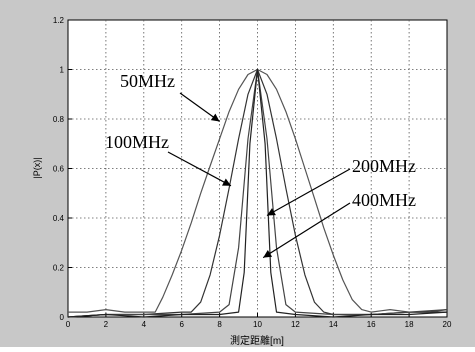 The image size is (475, 352). What do you see at coordinates (59, 169) in the screenshot?
I see `y-tick-label: 0.6` at bounding box center [59, 169].